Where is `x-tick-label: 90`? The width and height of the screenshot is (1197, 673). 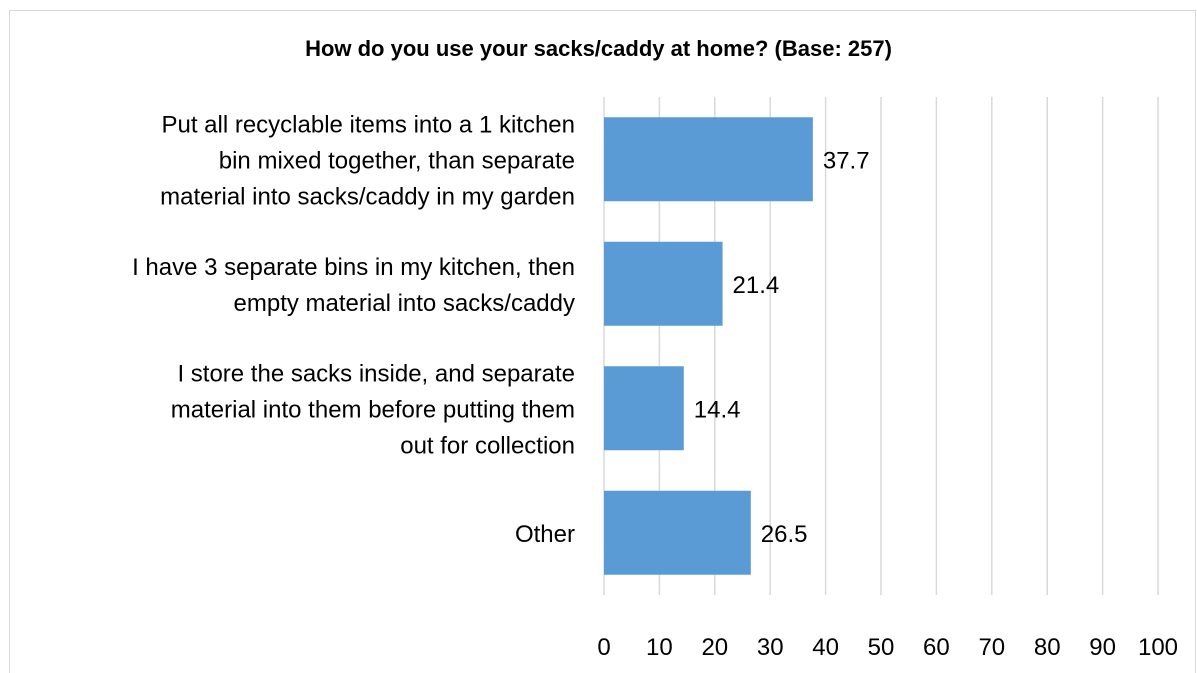
x-tick-label: 90 is located at coordinates (1102, 647).